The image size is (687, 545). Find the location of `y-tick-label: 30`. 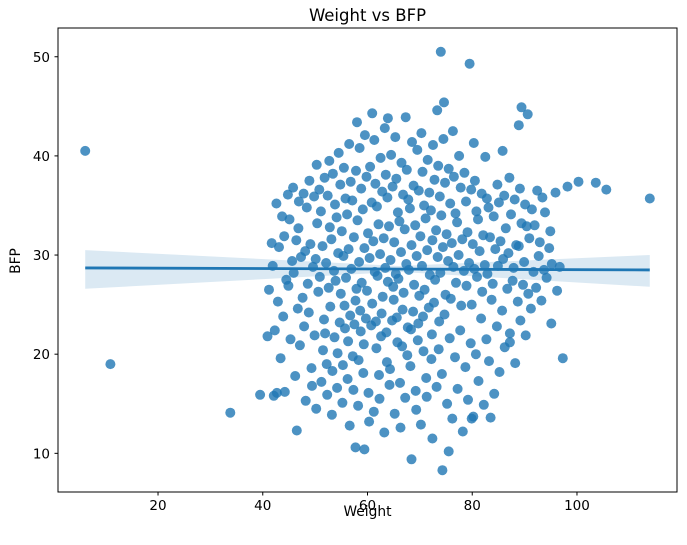

y-tick-label: 30 is located at coordinates (41, 256).